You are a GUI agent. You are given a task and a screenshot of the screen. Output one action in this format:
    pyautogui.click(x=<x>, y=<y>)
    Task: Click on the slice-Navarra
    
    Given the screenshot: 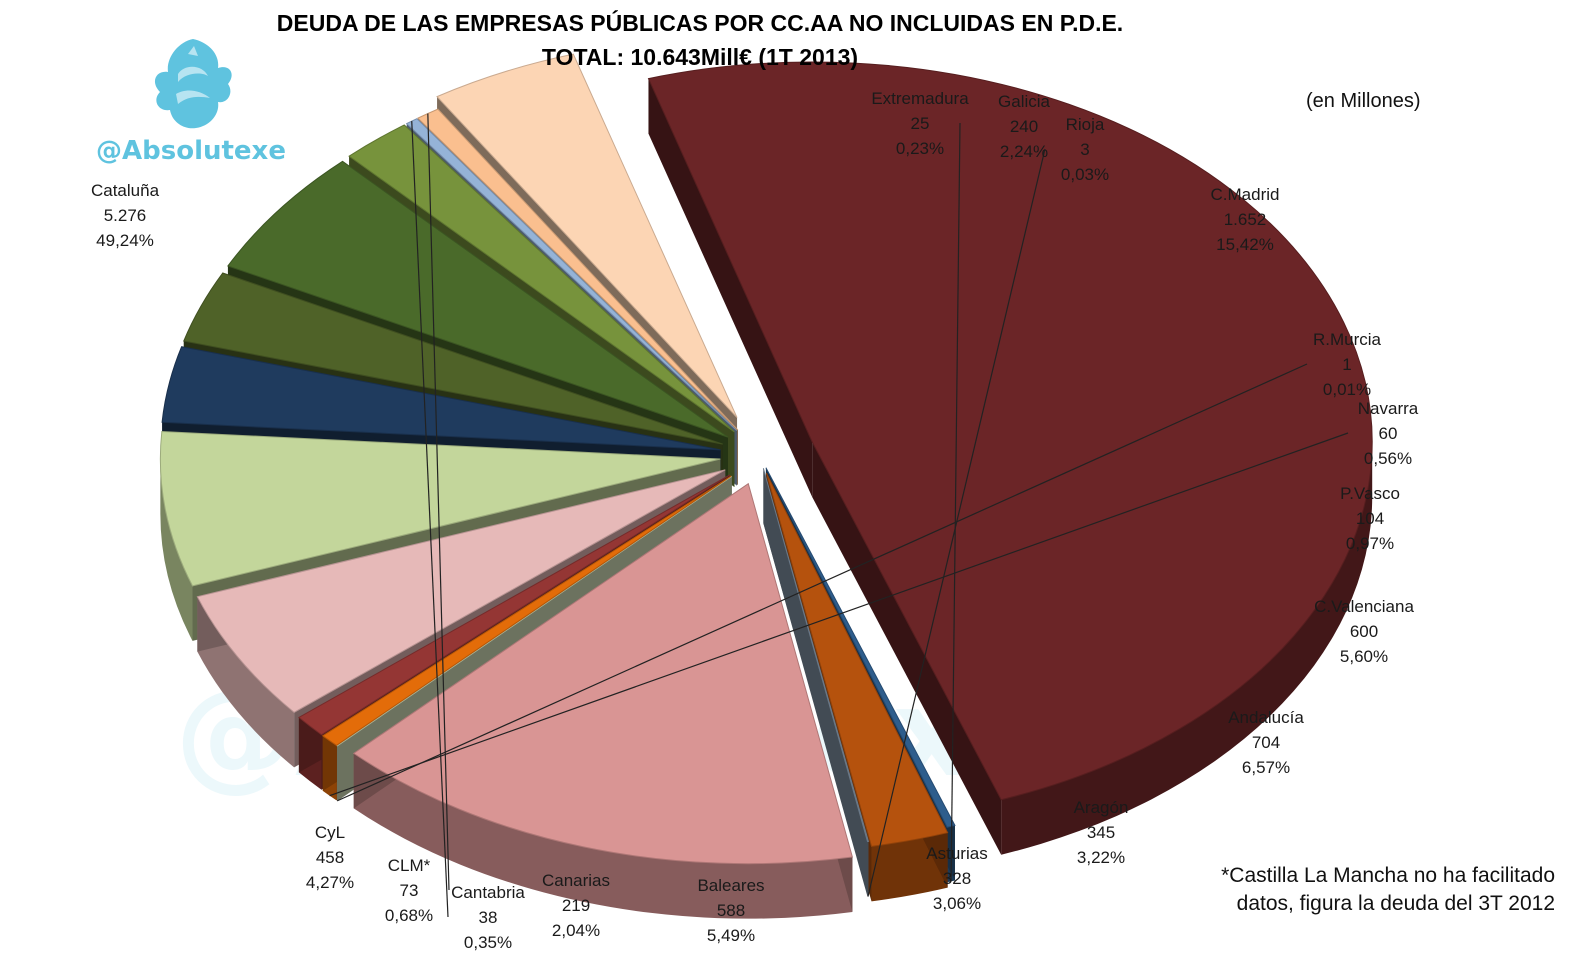 What is the action you would take?
    pyautogui.click(x=526, y=611)
    